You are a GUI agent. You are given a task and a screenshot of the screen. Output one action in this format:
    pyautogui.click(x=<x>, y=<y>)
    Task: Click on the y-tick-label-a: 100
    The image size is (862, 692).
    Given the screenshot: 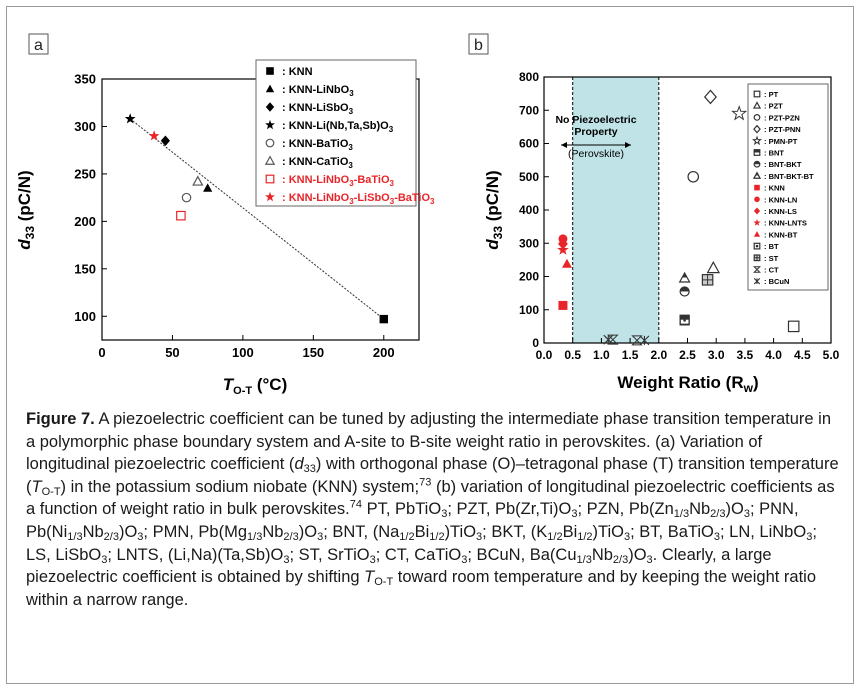 What is the action you would take?
    pyautogui.click(x=85, y=316)
    